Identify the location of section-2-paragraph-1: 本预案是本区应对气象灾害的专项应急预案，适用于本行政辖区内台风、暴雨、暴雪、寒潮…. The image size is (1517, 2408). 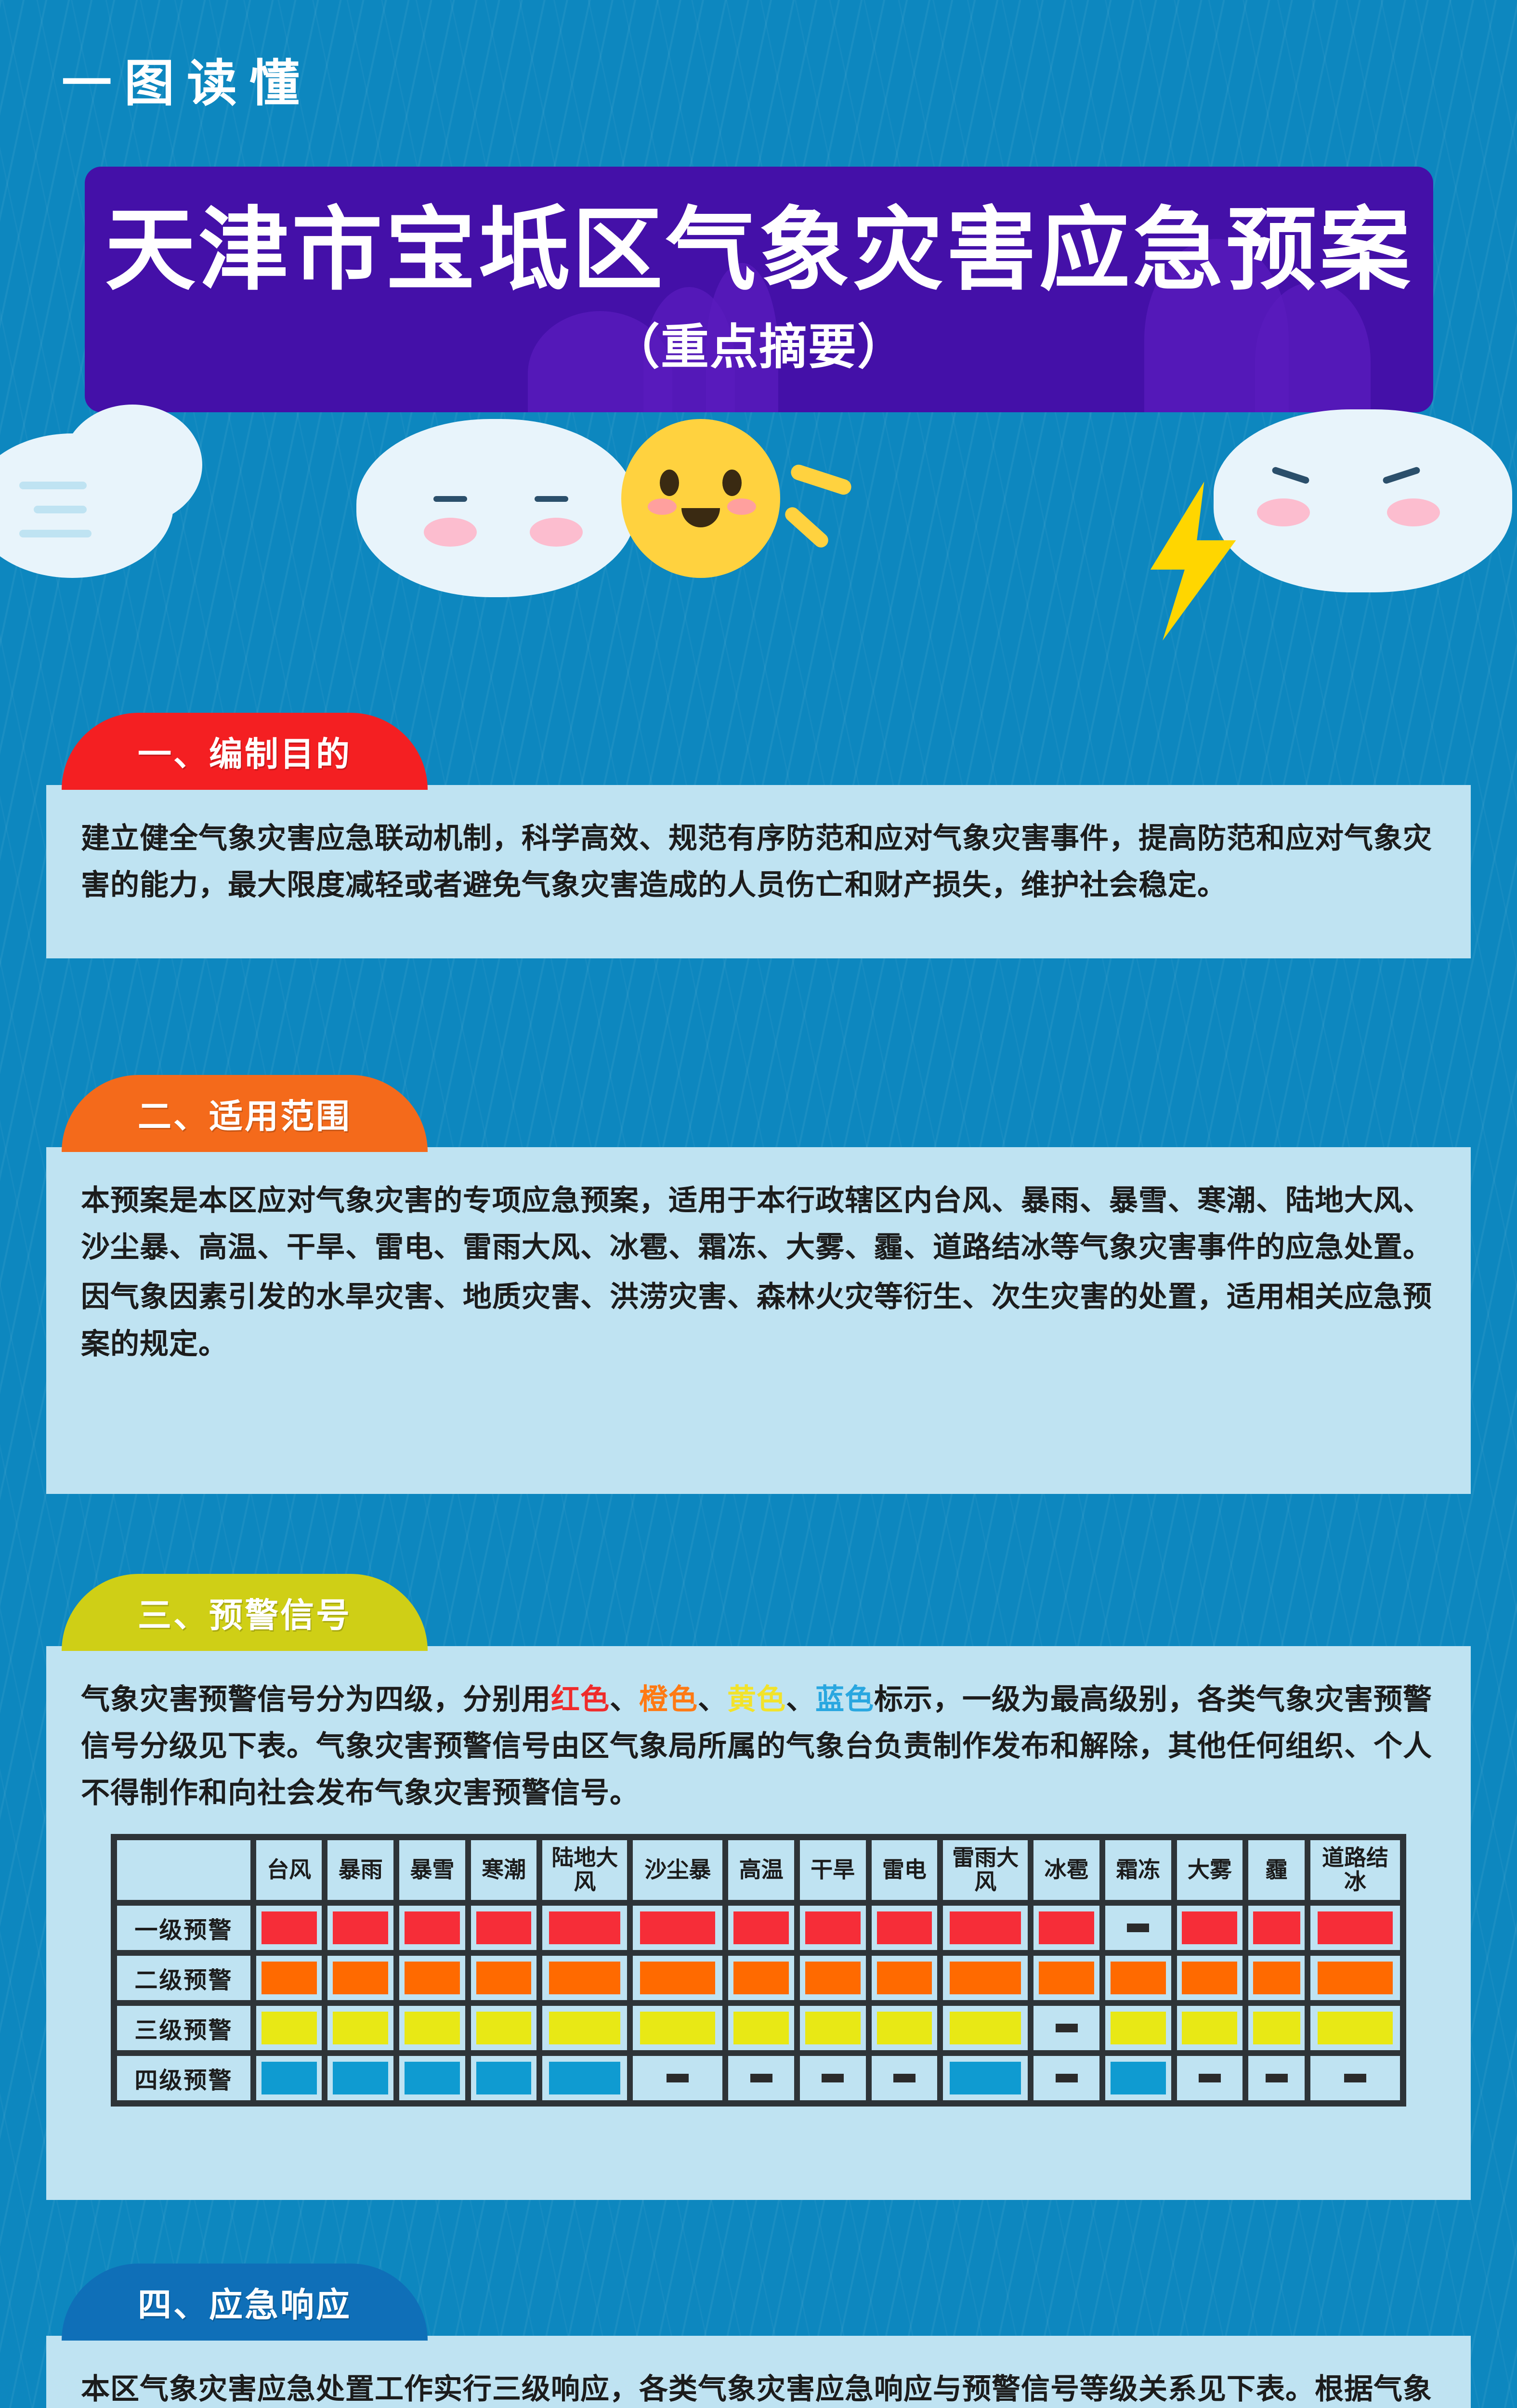
(756, 1224).